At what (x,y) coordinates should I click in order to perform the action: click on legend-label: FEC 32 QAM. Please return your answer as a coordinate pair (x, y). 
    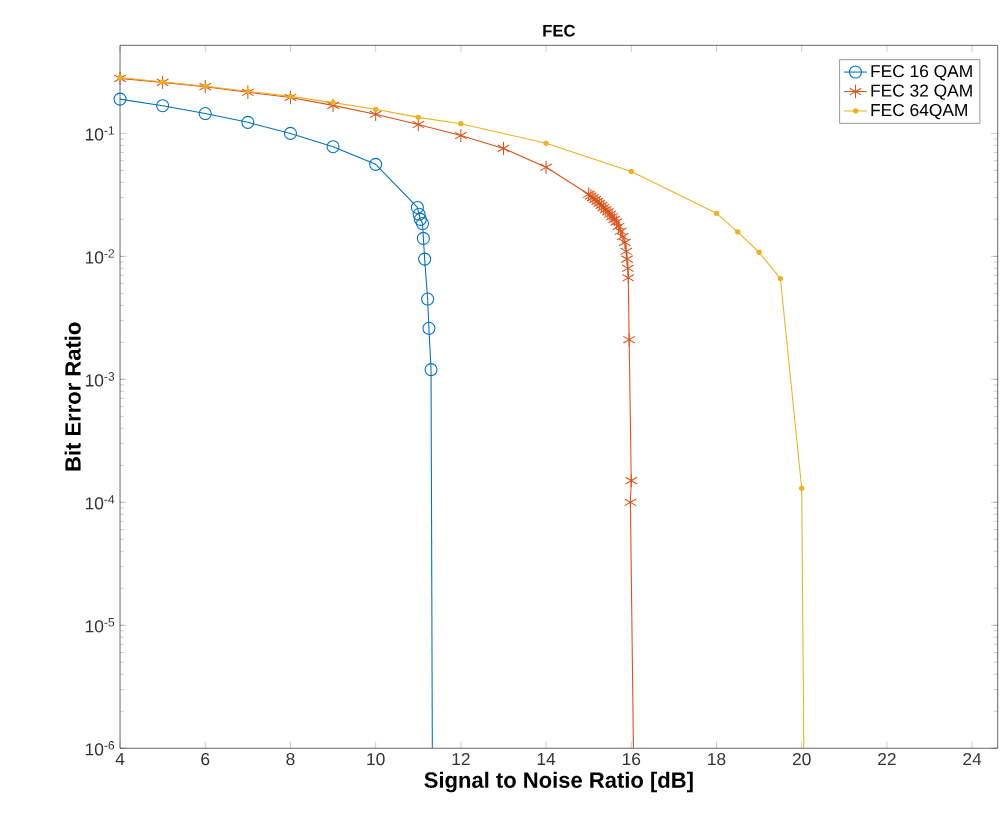
    Looking at the image, I should click on (921, 92).